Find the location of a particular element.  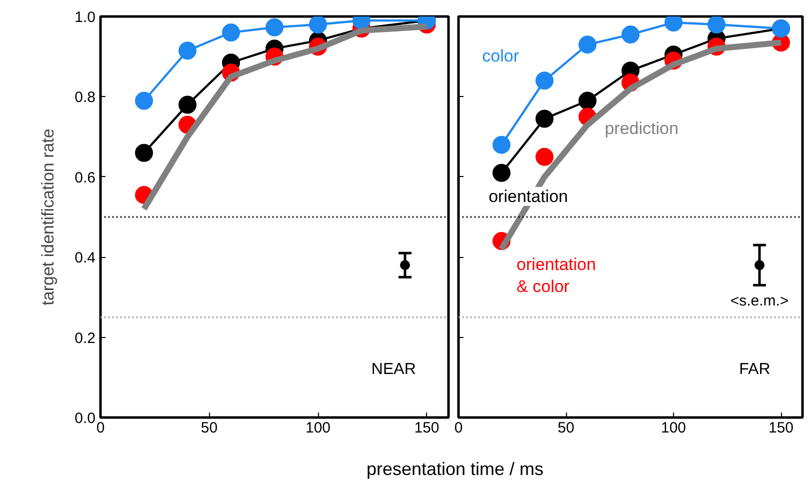

y-tick-label: 0.4 is located at coordinates (85, 258).